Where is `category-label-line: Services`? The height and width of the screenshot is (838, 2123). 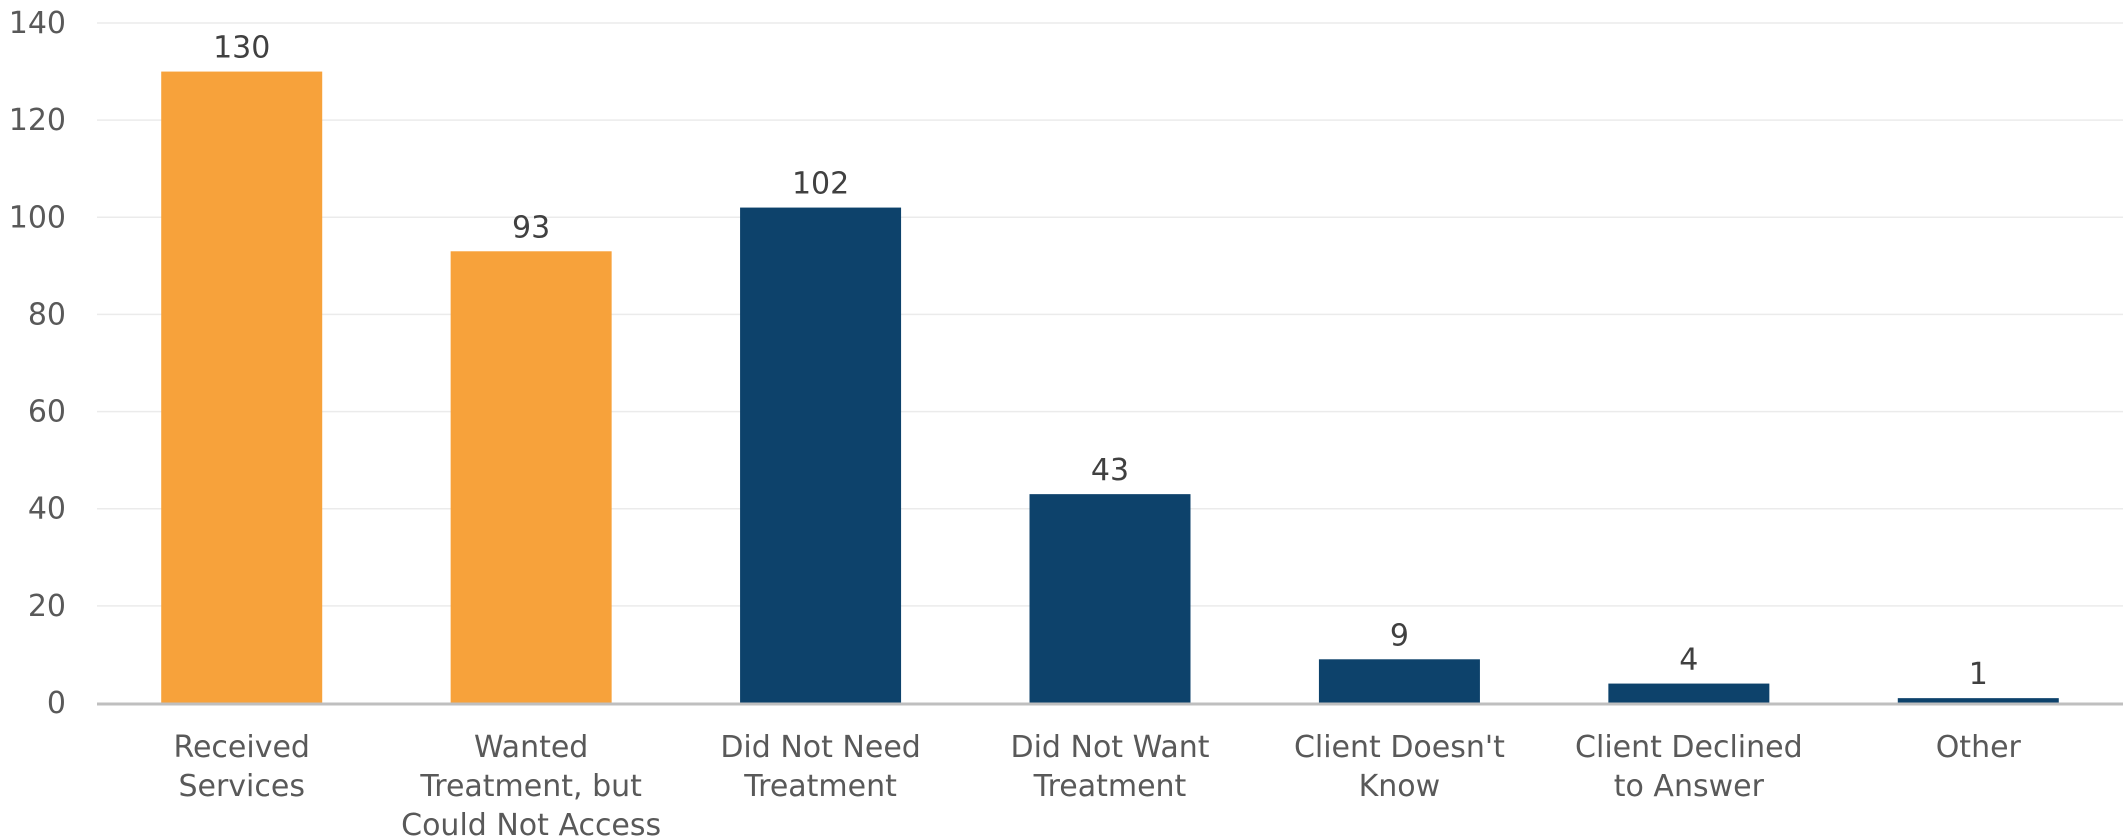
category-label-line: Services is located at coordinates (241, 786).